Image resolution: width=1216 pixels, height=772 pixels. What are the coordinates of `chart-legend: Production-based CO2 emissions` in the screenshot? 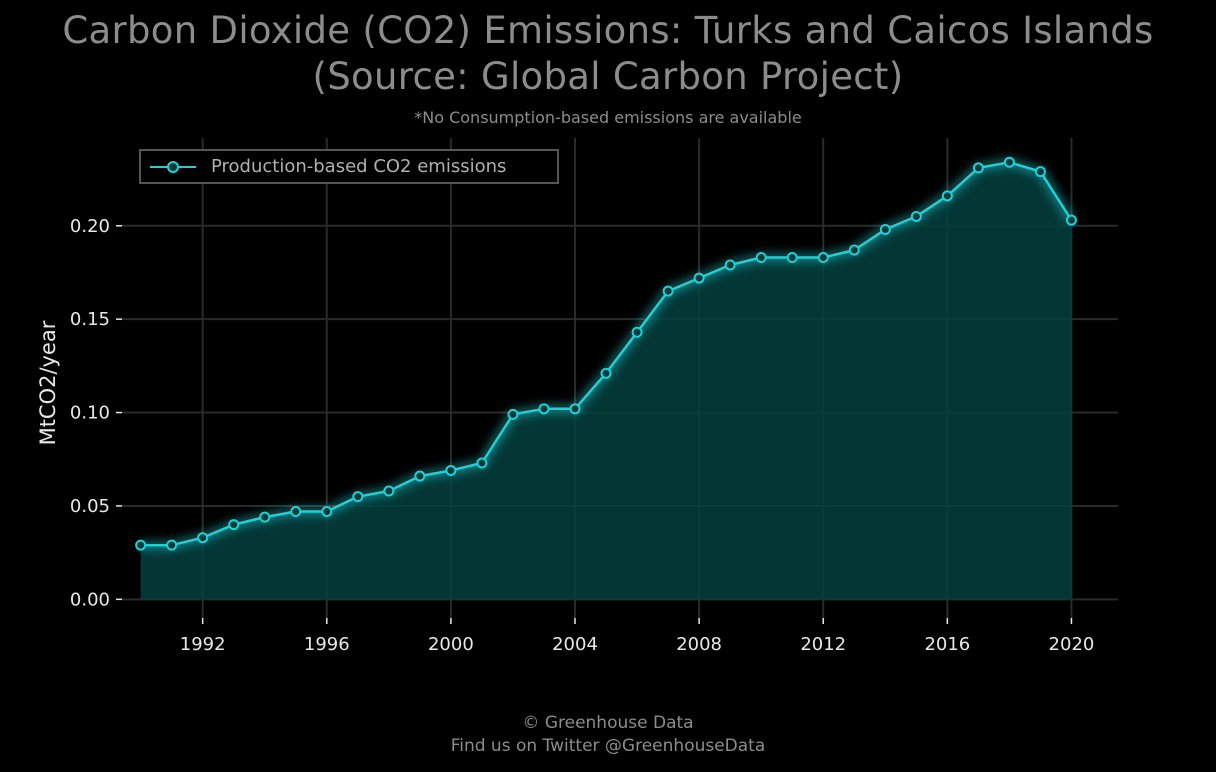 It's located at (349, 166).